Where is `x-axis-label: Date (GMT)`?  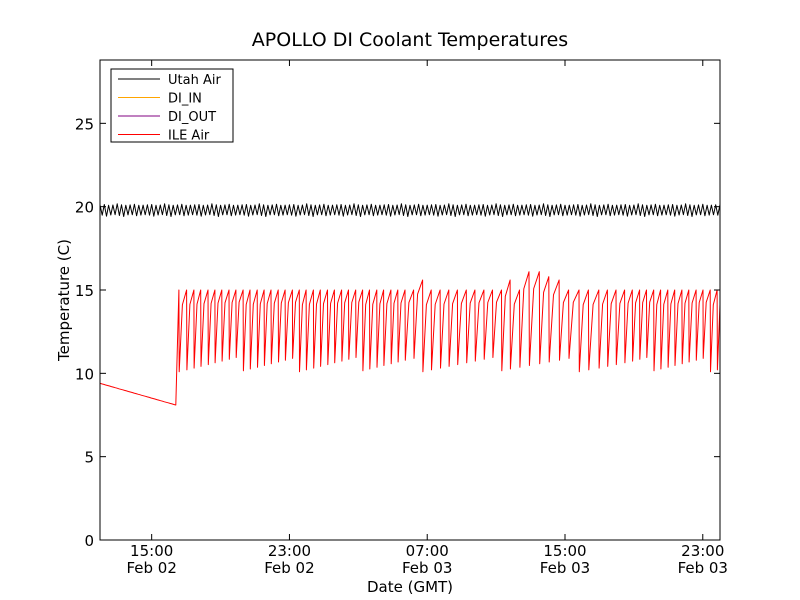
x-axis-label: Date (GMT) is located at coordinates (410, 587).